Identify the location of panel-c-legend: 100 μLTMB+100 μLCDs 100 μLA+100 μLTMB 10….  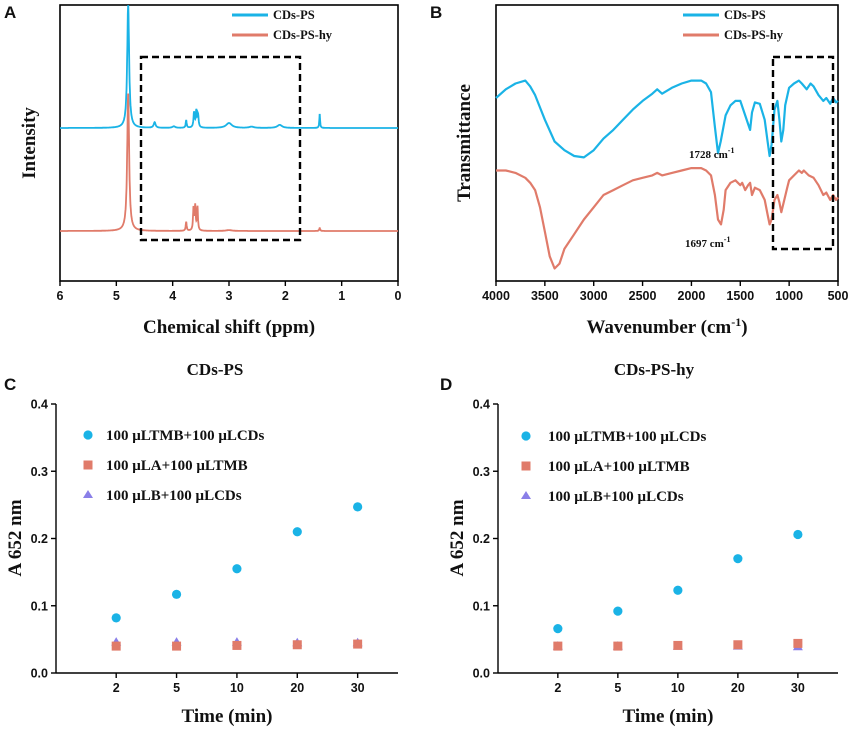
(174, 466).